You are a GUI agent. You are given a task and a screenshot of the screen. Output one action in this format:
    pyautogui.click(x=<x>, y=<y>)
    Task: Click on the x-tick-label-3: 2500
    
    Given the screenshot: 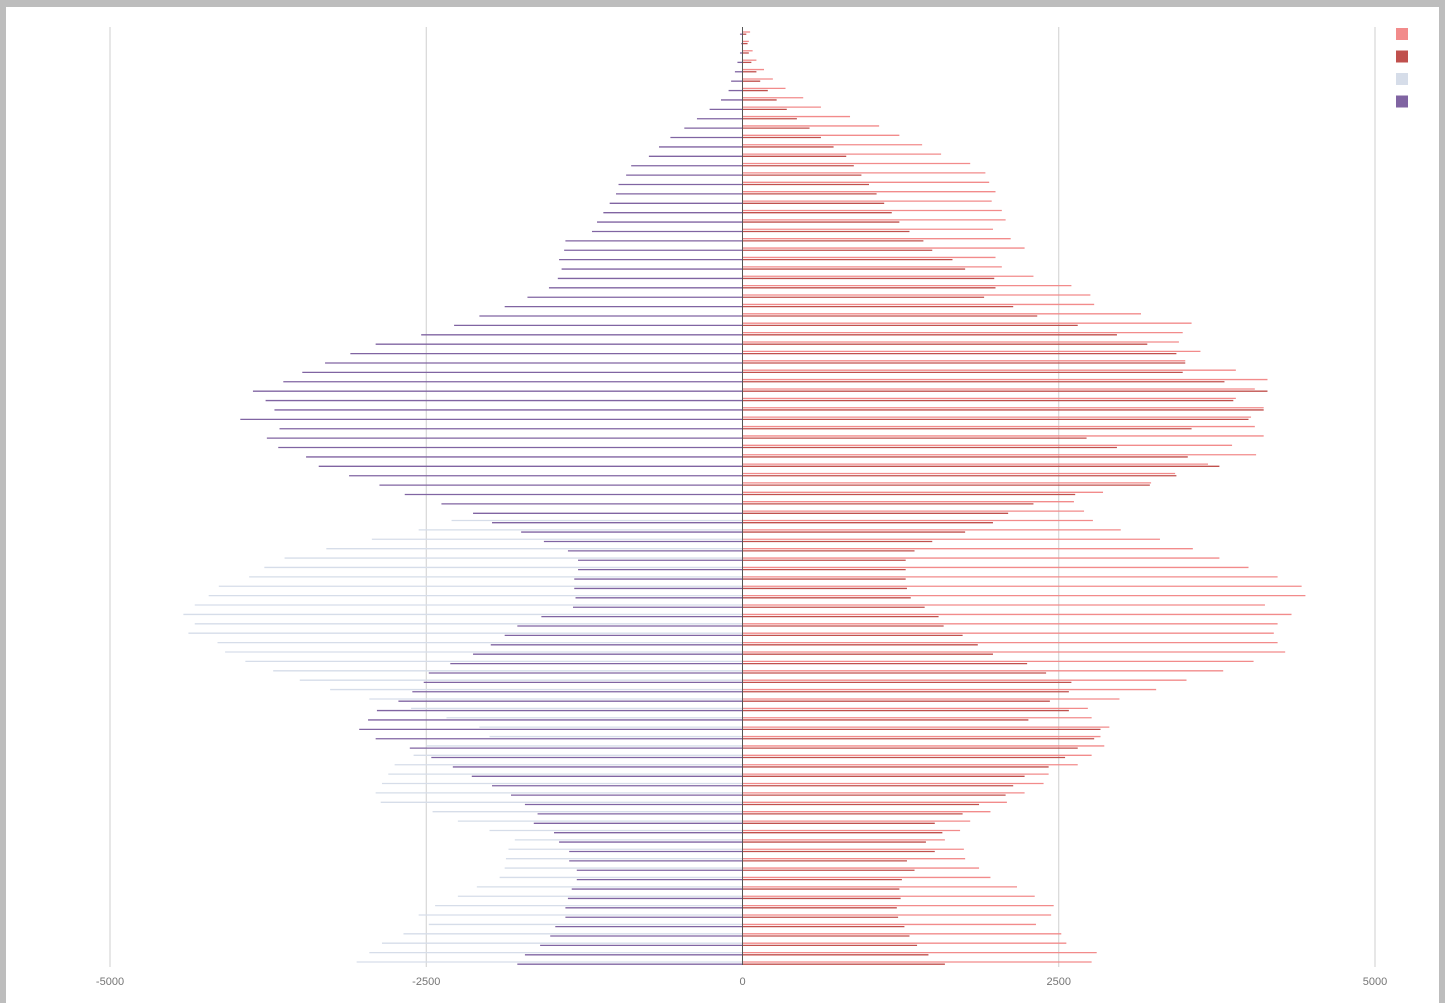 What is the action you would take?
    pyautogui.click(x=1059, y=982)
    